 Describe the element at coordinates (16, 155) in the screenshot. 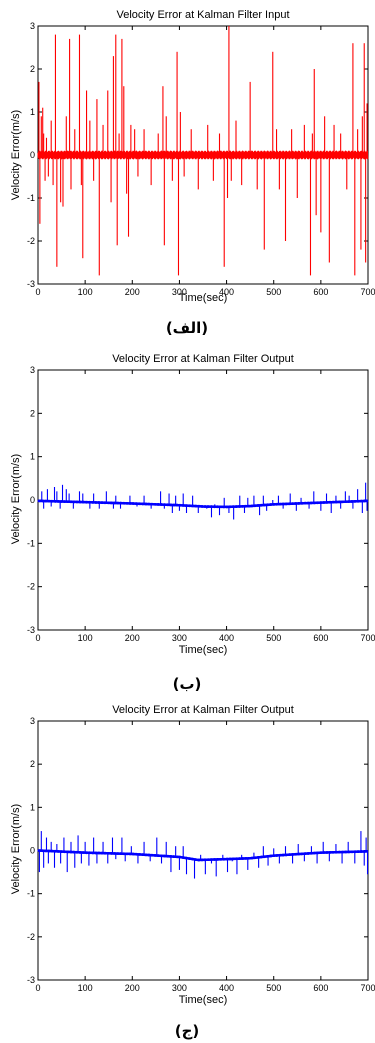

I see `y-axis-label-input: Velocity Error(m/s)` at that location.